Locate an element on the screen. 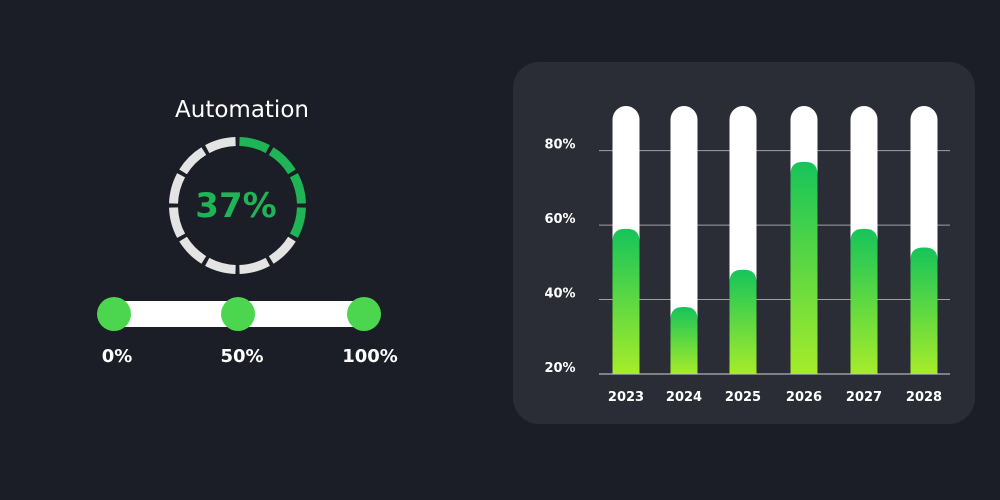 This screenshot has width=1000, height=500. slider-label-0: 0% is located at coordinates (117, 356).